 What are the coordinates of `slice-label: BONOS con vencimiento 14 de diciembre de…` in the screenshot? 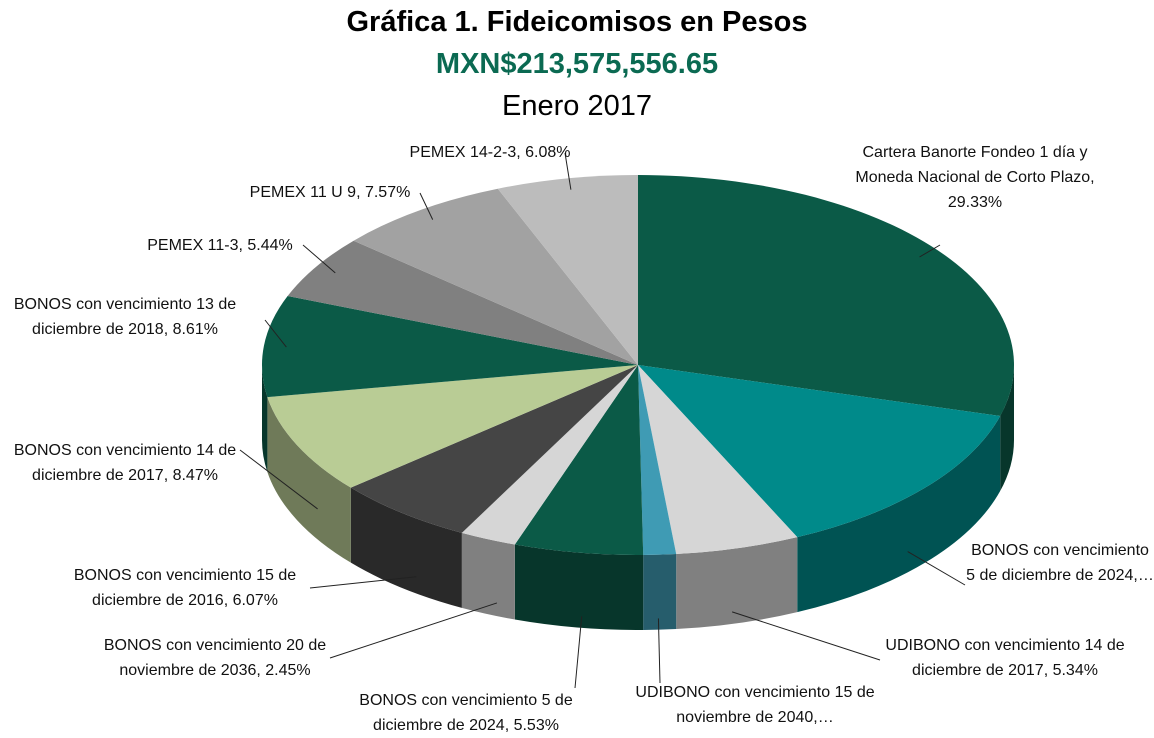 It's located at (125, 463).